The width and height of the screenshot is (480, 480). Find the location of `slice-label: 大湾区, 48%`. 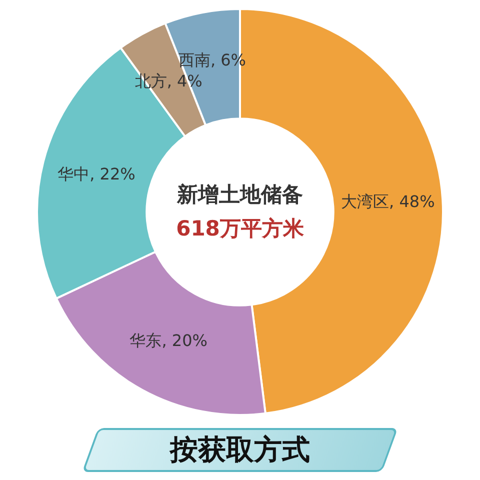

slice-label: 大湾区, 48% is located at coordinates (388, 201).